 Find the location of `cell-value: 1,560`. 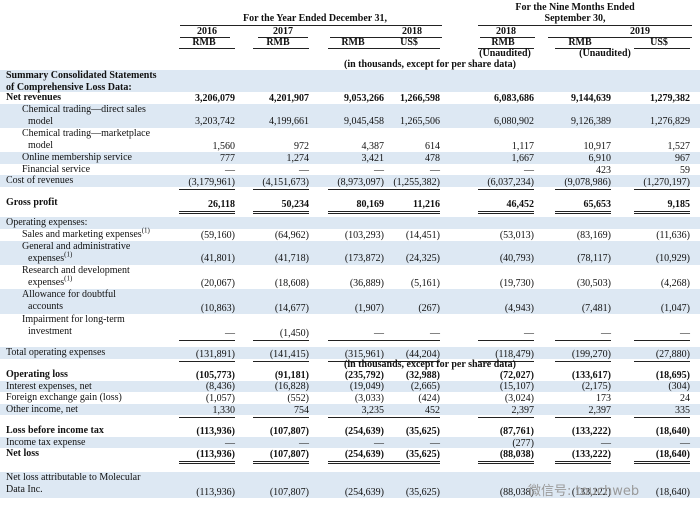

cell-value: 1,560 is located at coordinates (224, 146).